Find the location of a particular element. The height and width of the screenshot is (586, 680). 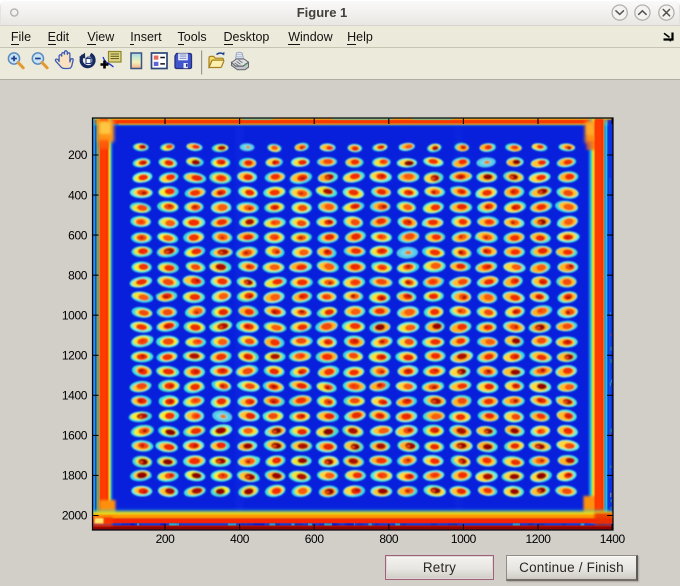

svg-text: 2000 is located at coordinates (75, 516).